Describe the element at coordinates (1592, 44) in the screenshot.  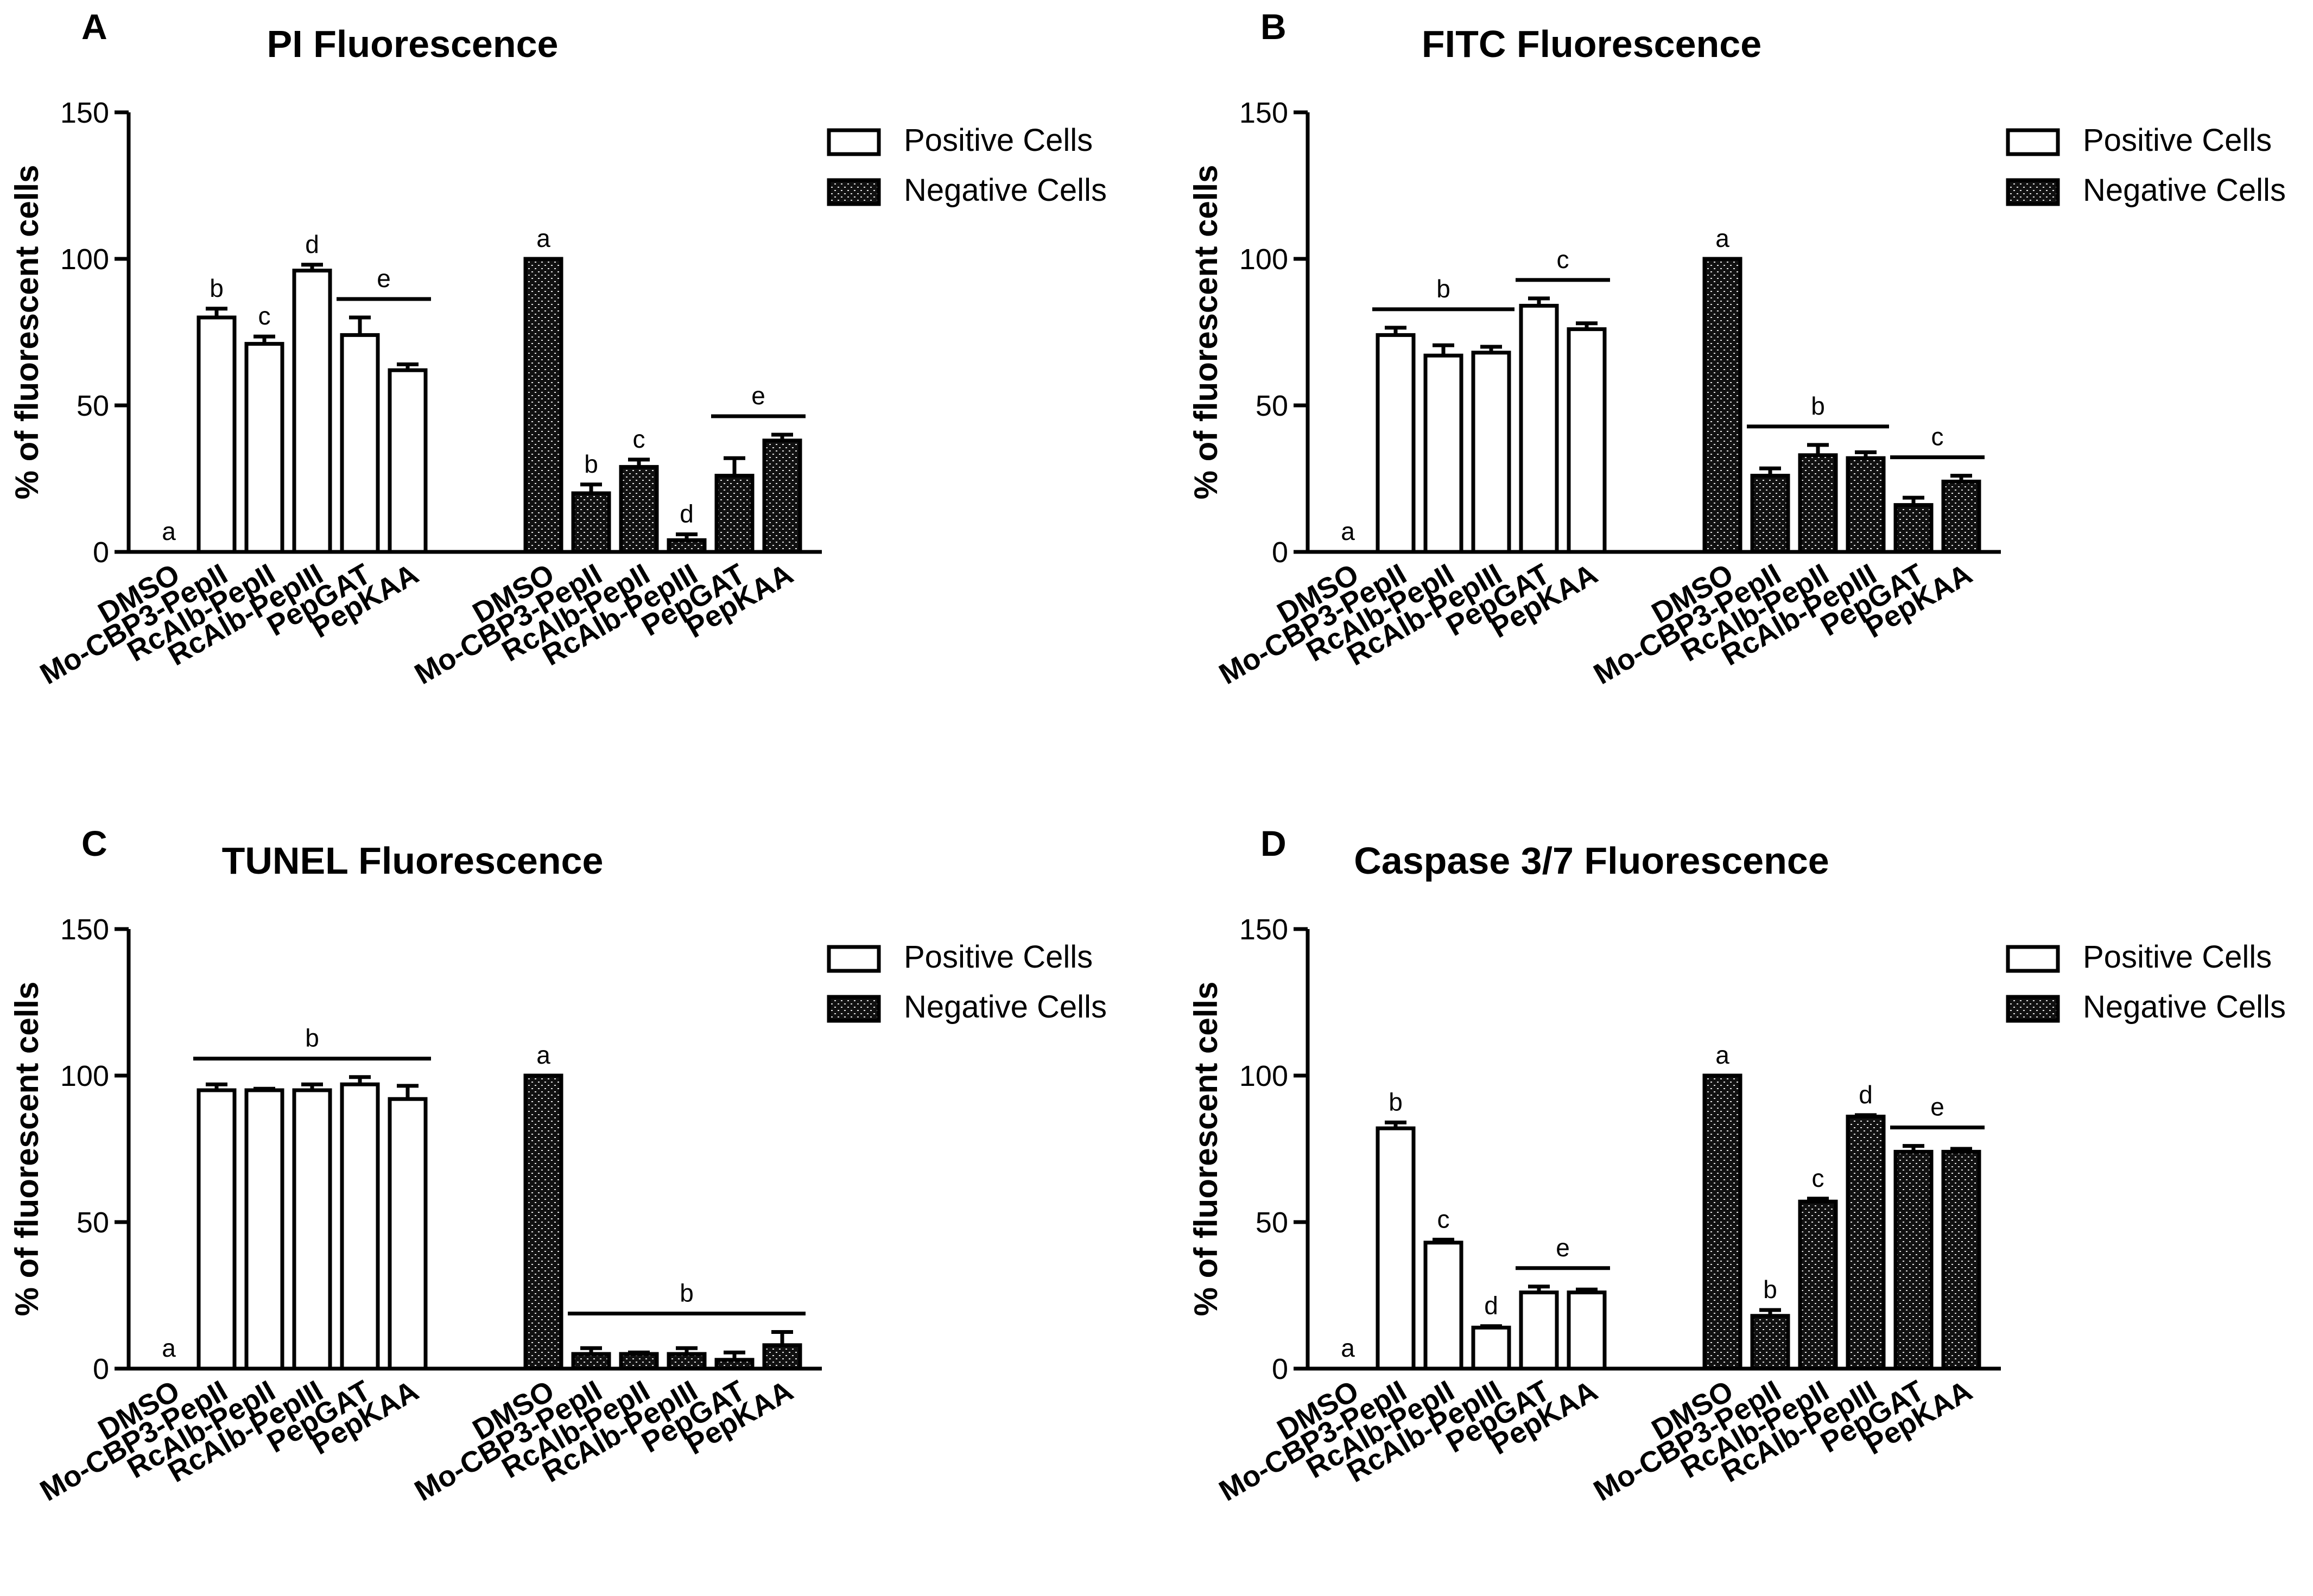
I see `panel-title: FITC Fluorescence` at that location.